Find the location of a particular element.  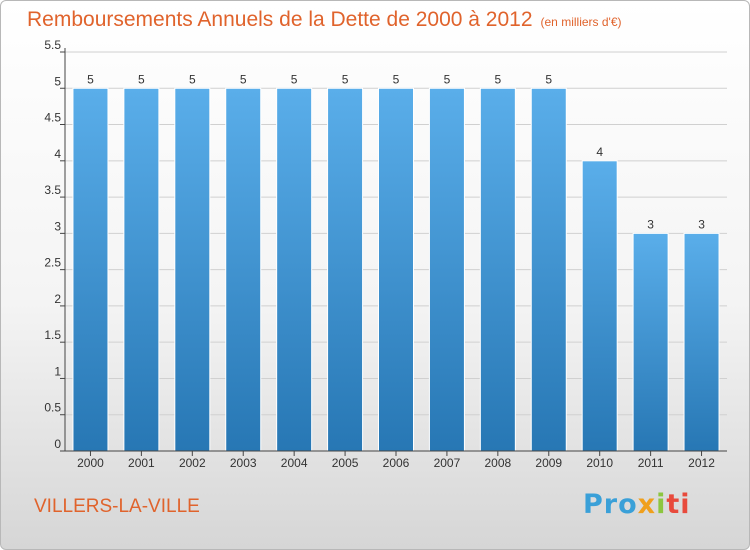

x-tick-label-2008: 2008 is located at coordinates (497, 463).